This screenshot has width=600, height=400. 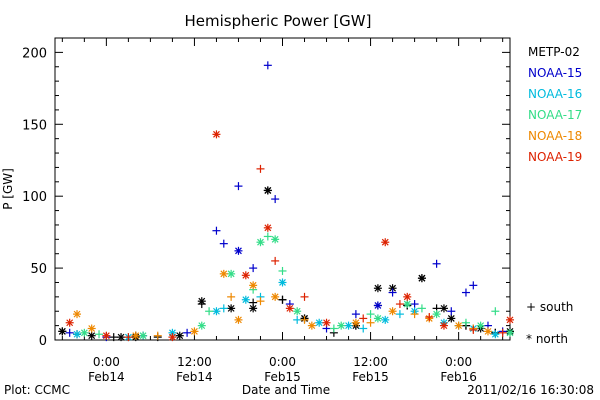 What do you see at coordinates (547, 339) in the screenshot?
I see `symbol-legend-entry: * north` at bounding box center [547, 339].